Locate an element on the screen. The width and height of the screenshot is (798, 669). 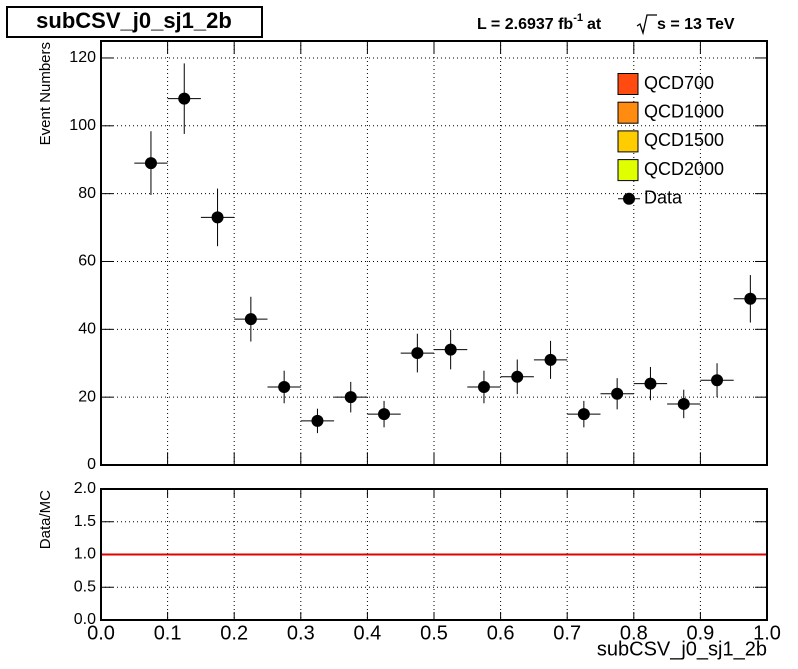
legend-label: QCD700 is located at coordinates (679, 83).